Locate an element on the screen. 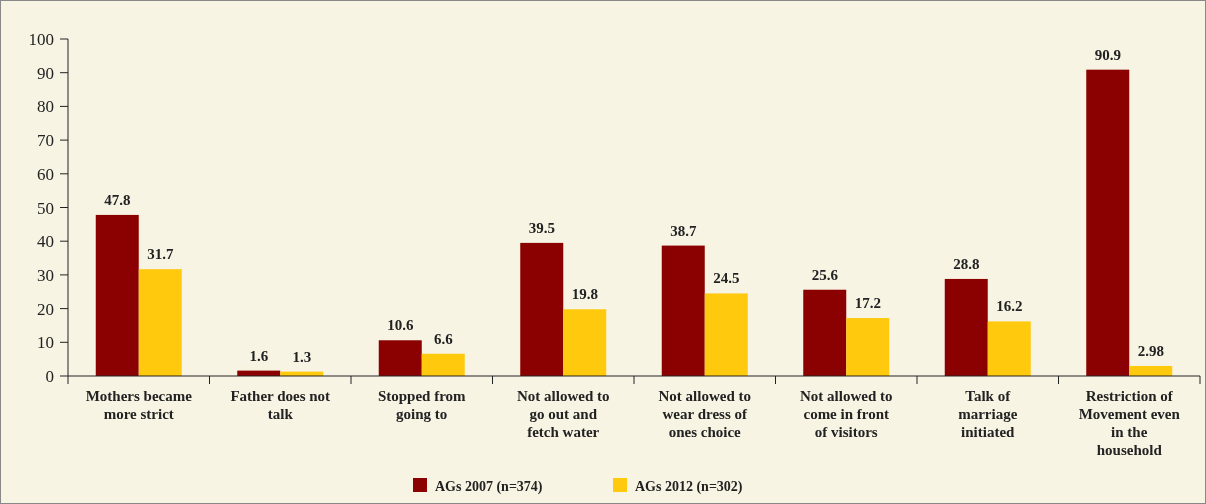 This screenshot has height=504, width=1206. data-label: 6.6 is located at coordinates (443, 338).